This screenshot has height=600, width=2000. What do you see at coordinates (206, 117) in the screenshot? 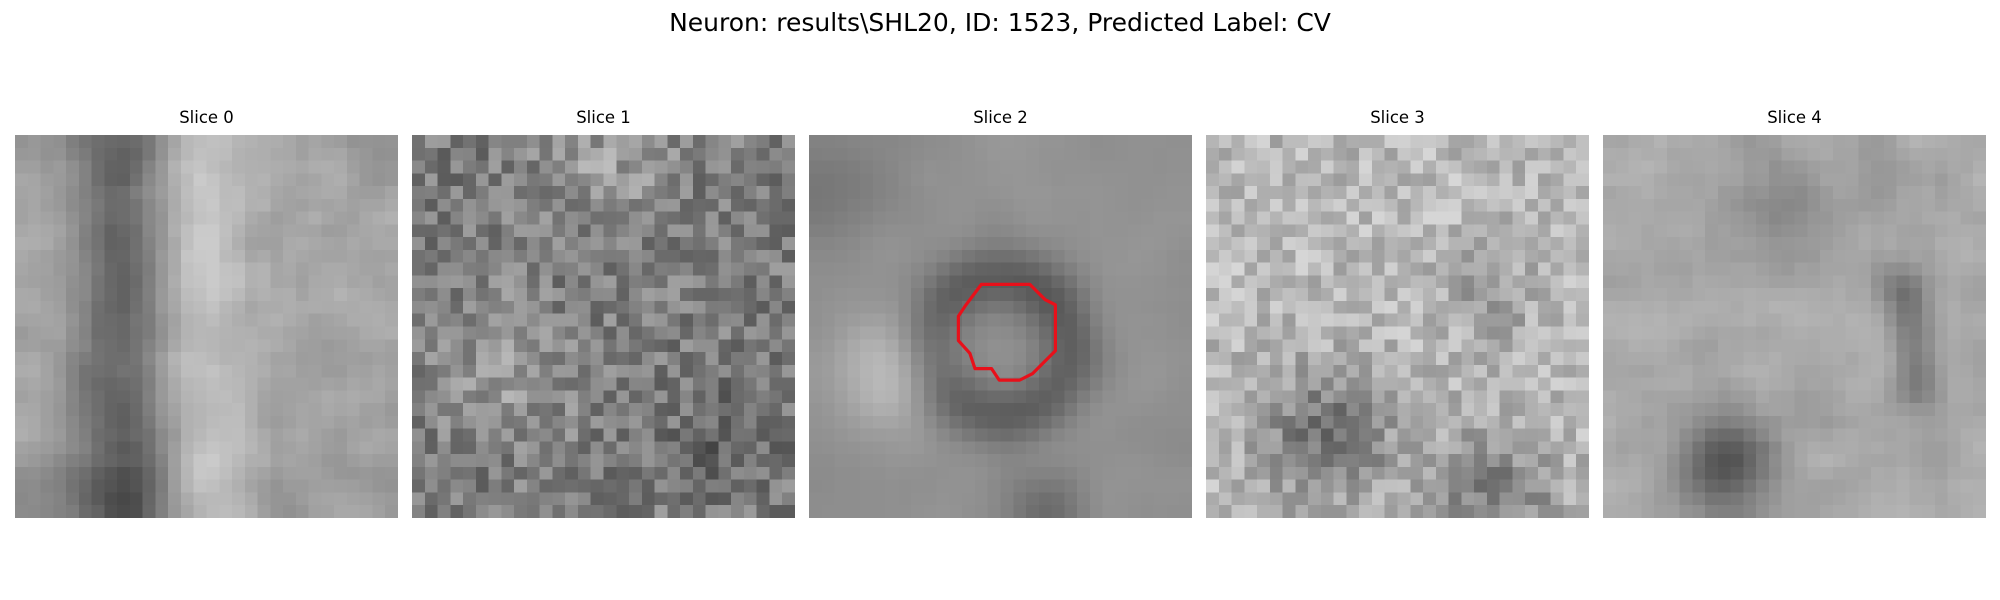
I see `slice-title: Slice 0` at bounding box center [206, 117].